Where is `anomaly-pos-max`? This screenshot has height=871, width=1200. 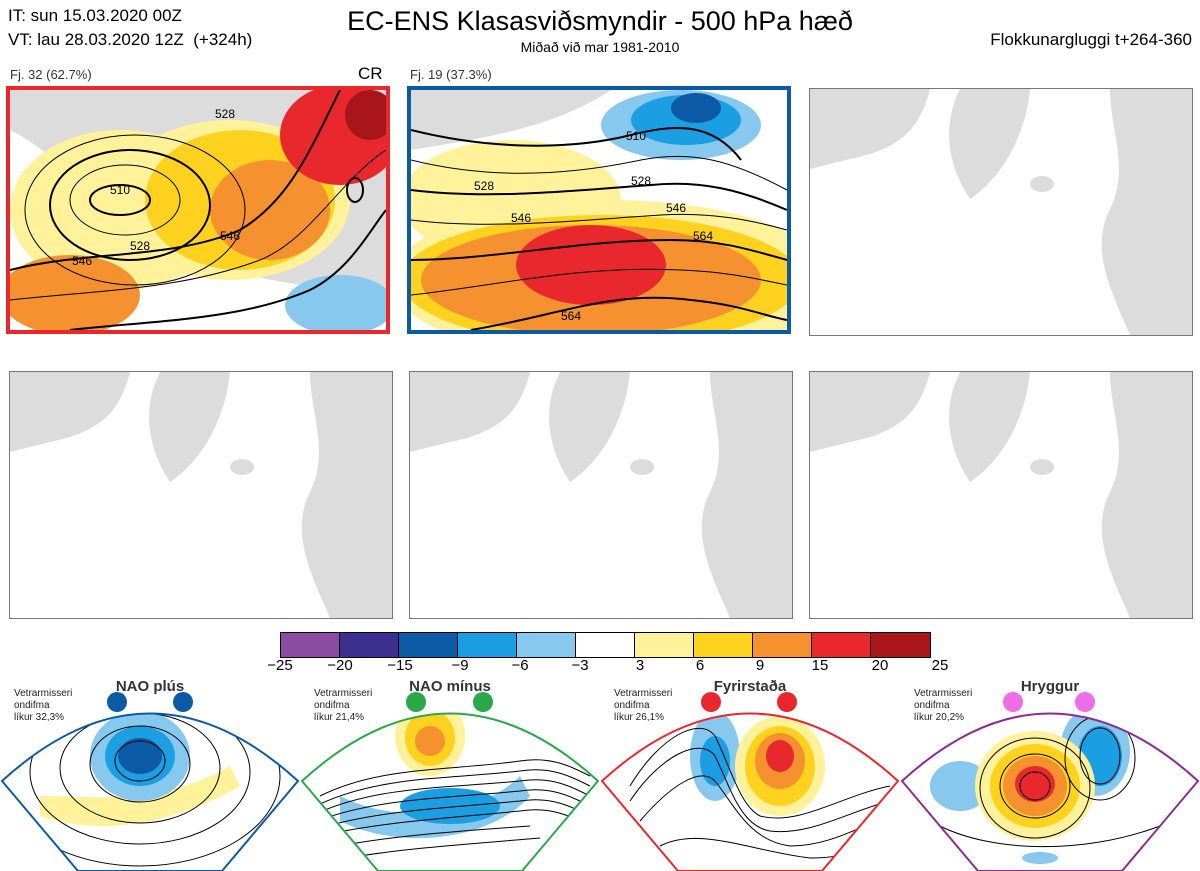
anomaly-pos-max is located at coordinates (591, 265).